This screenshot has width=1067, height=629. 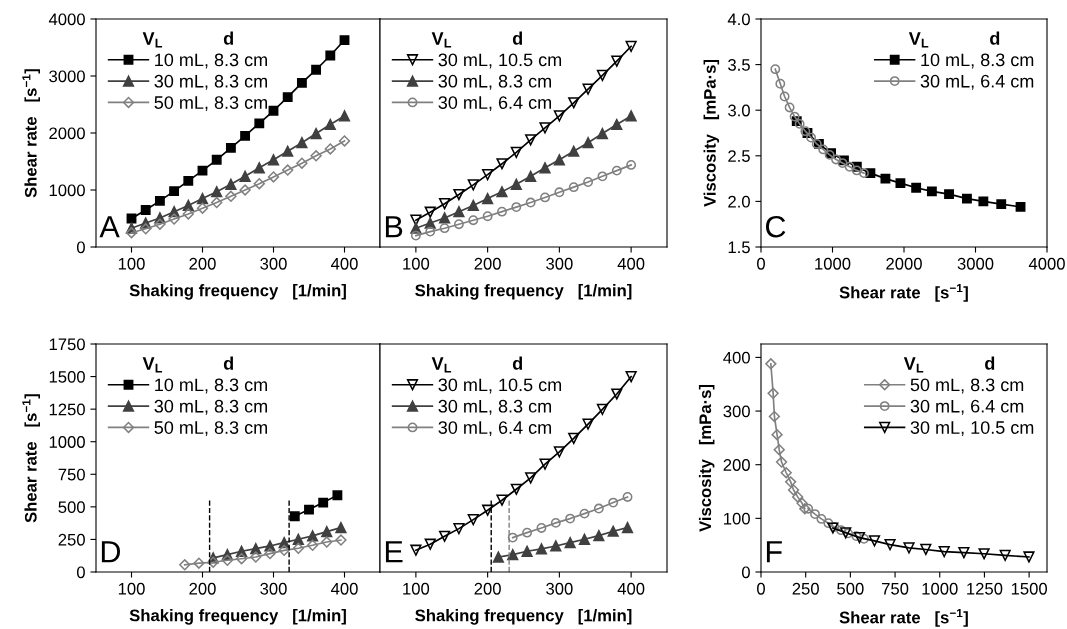 I want to click on y-tick-label: 750, so click(x=71, y=474).